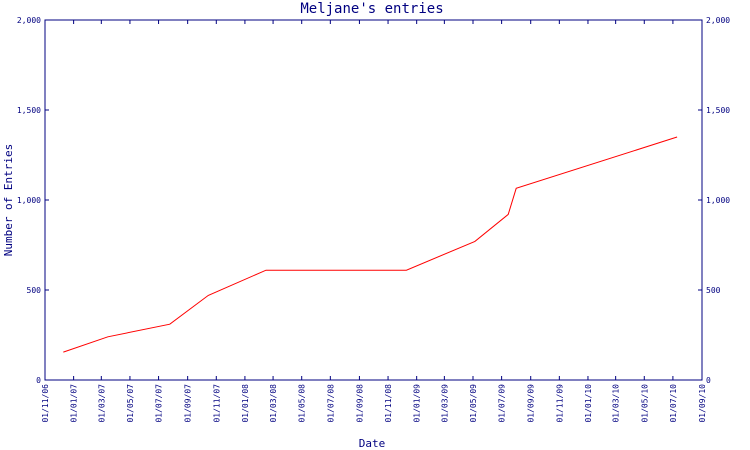 The height and width of the screenshot is (450, 750). Describe the element at coordinates (45, 403) in the screenshot. I see `x-tick-label: 01/11/06` at that location.